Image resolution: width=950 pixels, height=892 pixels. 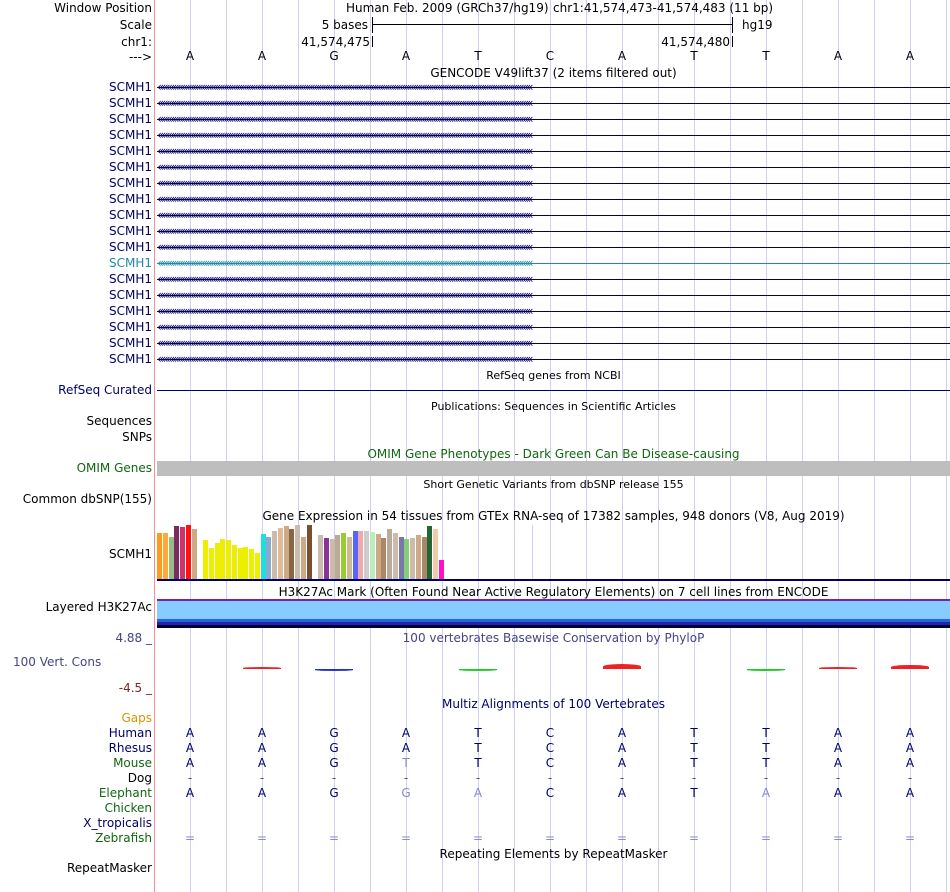 I want to click on multiz-species-label: Chicken, so click(x=128, y=808).